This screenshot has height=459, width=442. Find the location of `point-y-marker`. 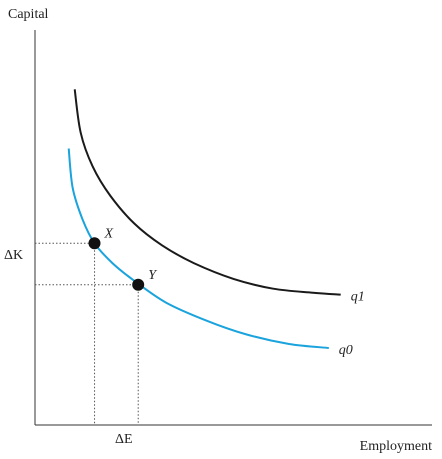

point-y-marker is located at coordinates (138, 284).